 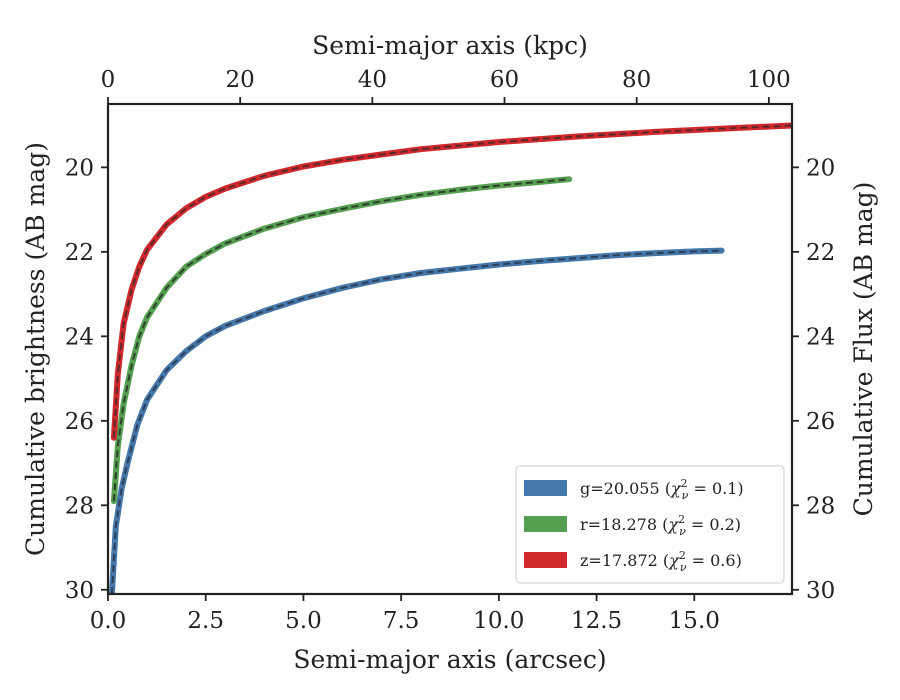 I want to click on legend-box, so click(x=650, y=524).